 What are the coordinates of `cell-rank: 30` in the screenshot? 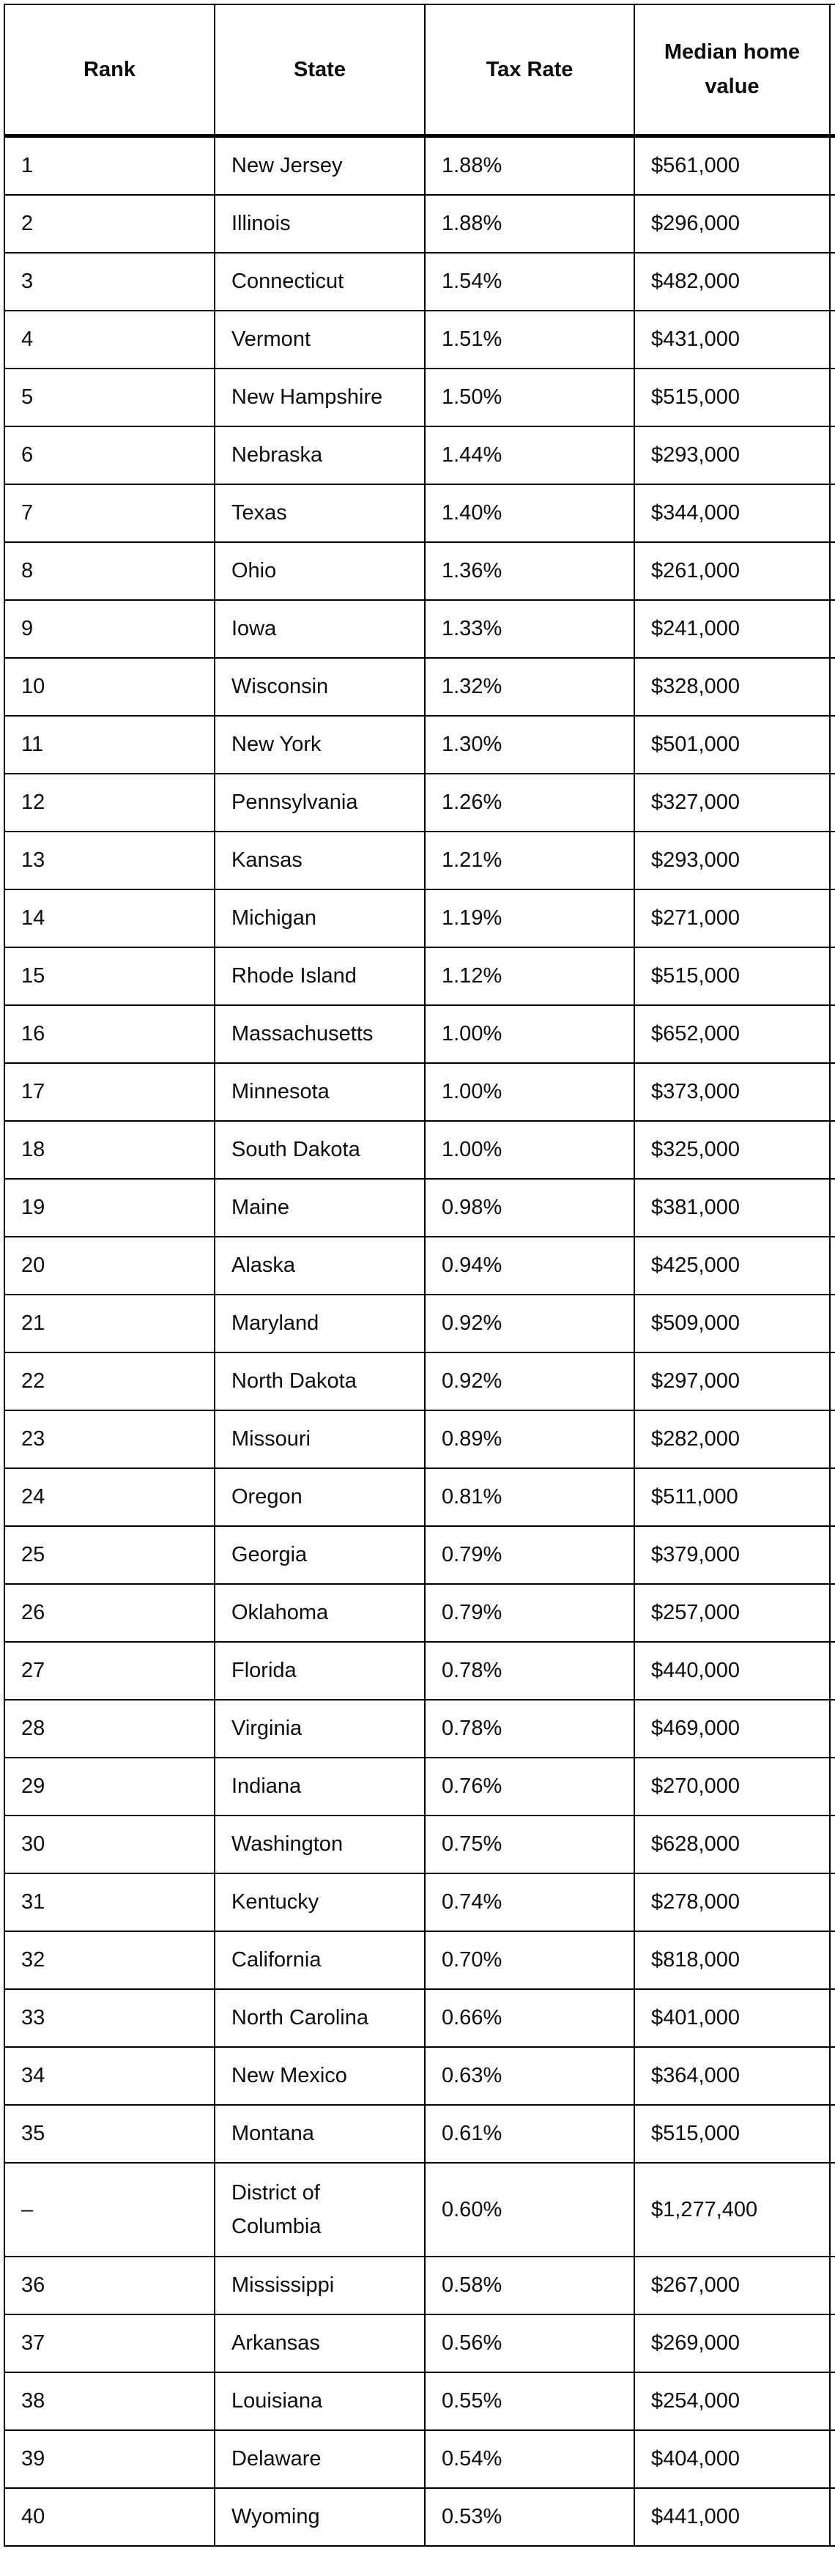 It's located at (109, 1844).